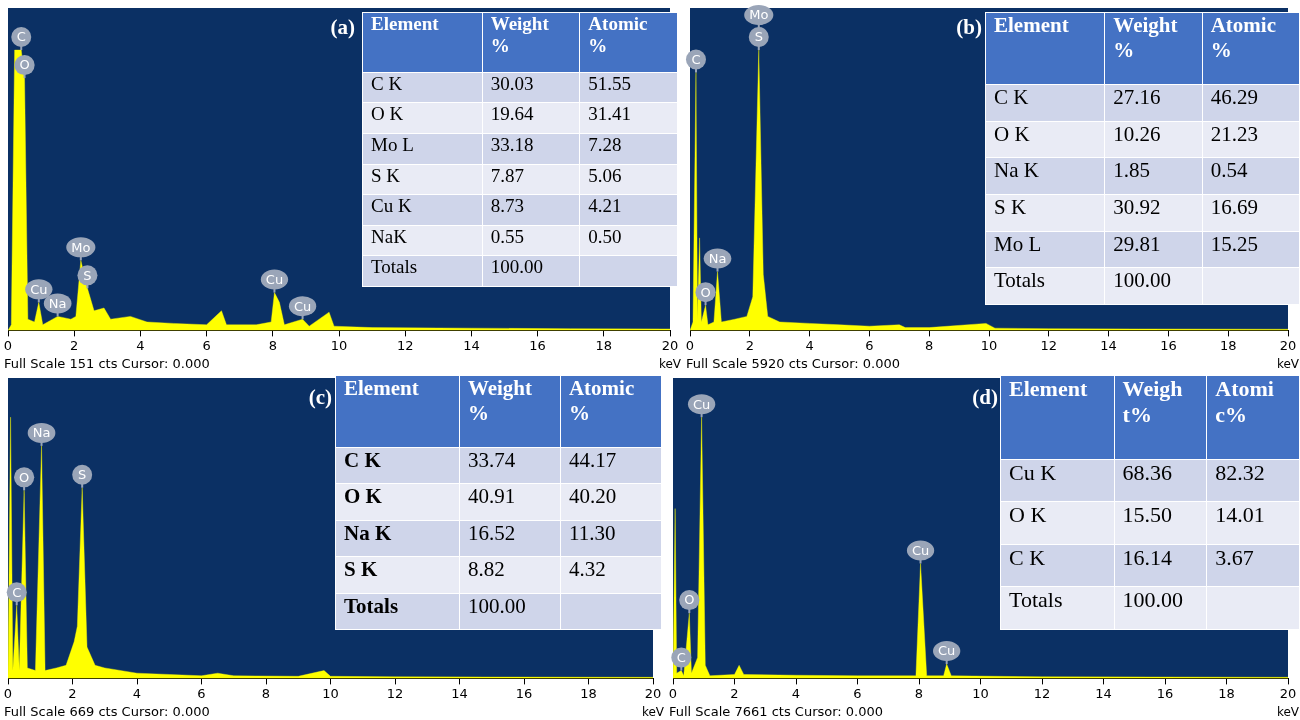 This screenshot has width=1300, height=720. I want to click on annotation: 14.01, so click(1253, 523).